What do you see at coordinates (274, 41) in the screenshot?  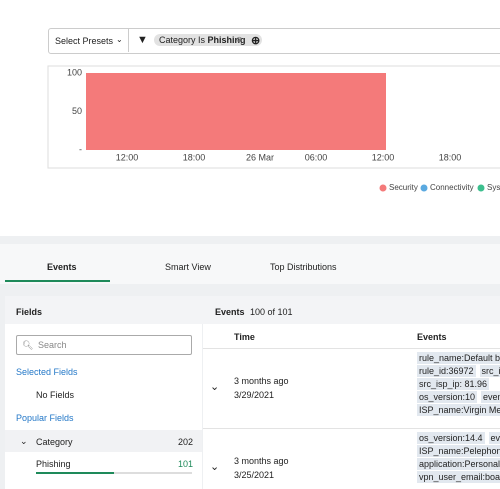 I see `filter-bar` at bounding box center [274, 41].